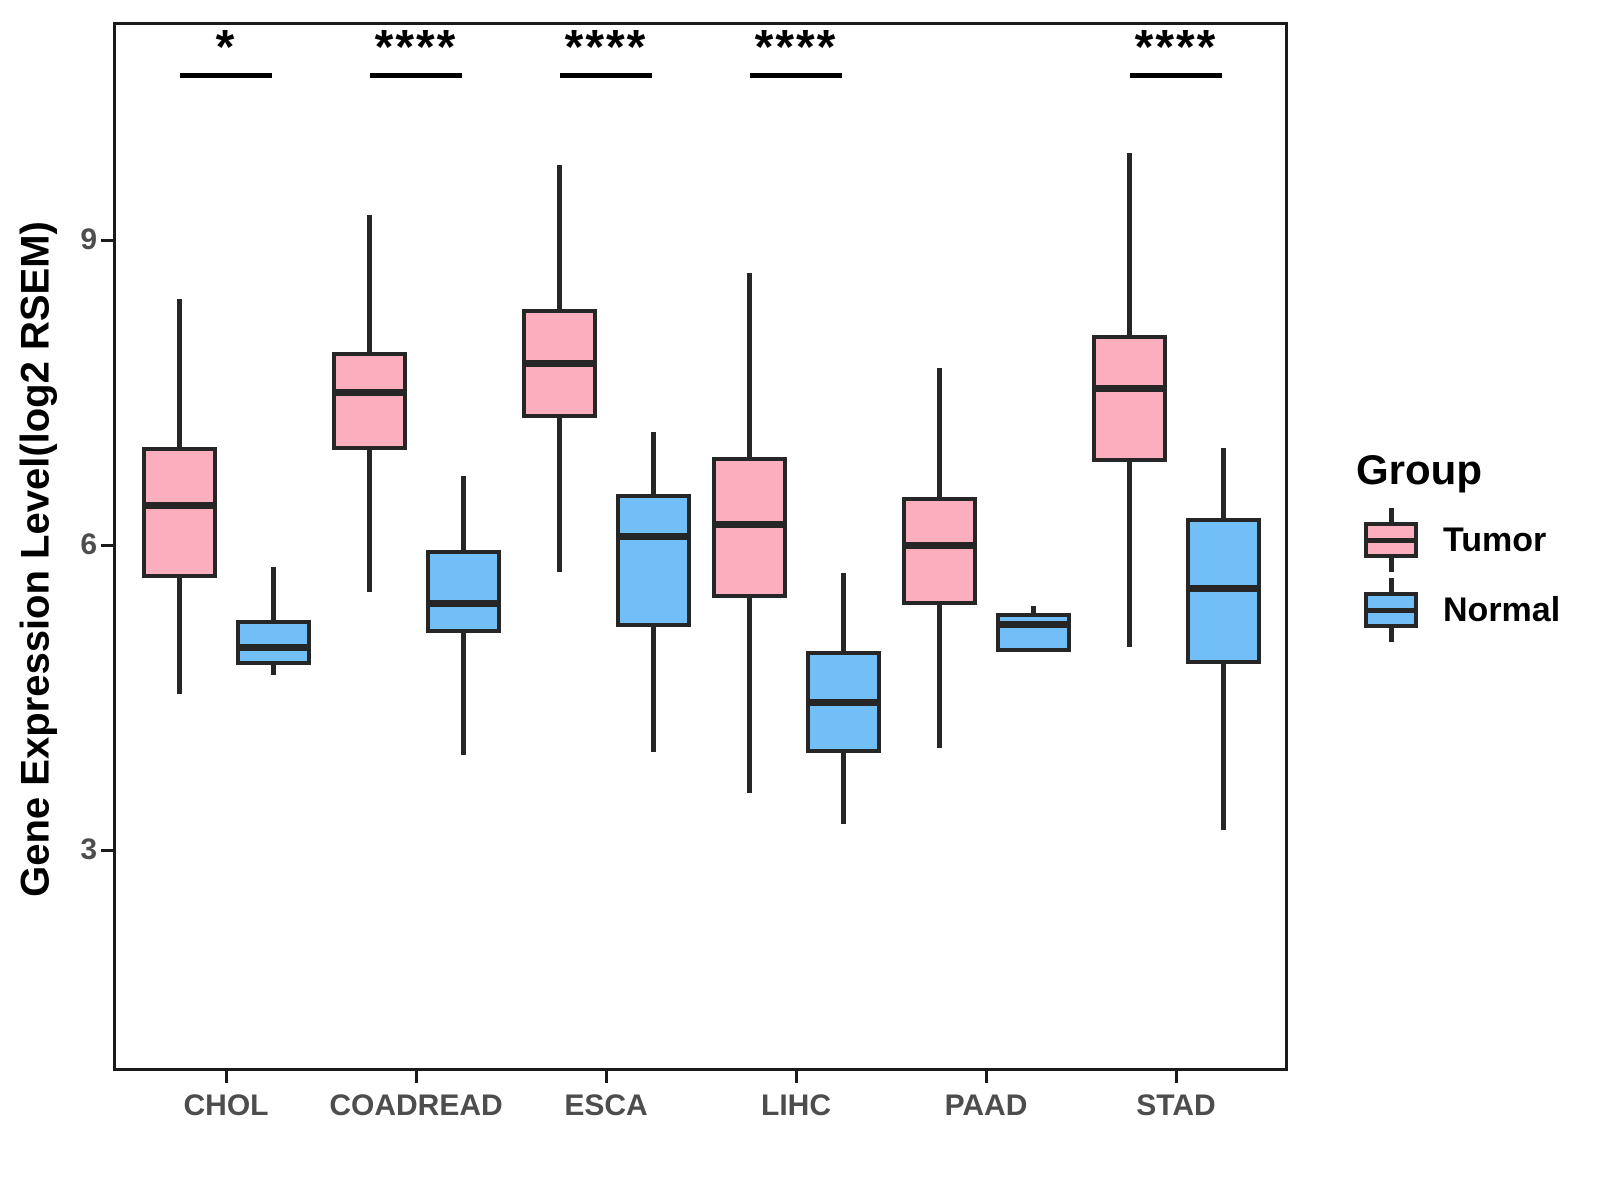 The width and height of the screenshot is (1600, 1200). Describe the element at coordinates (226, 1105) in the screenshot. I see `x-tick-label-CHOL: CHOL` at that location.